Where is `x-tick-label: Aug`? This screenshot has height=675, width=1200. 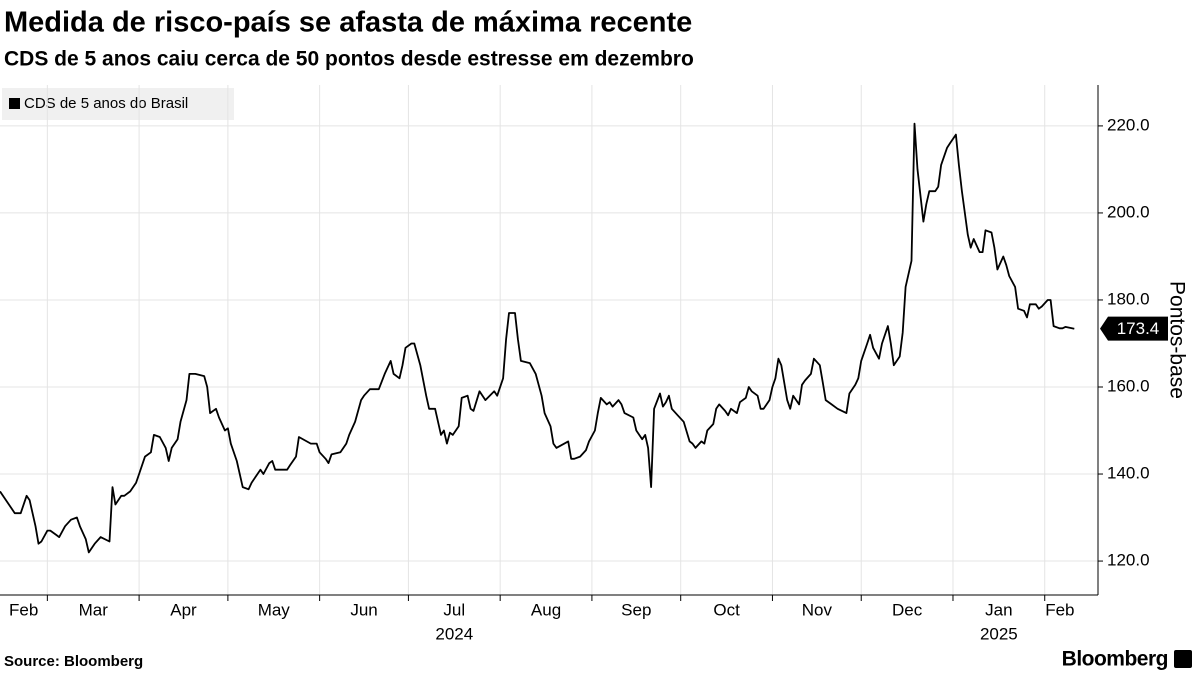 x-tick-label: Aug is located at coordinates (546, 609).